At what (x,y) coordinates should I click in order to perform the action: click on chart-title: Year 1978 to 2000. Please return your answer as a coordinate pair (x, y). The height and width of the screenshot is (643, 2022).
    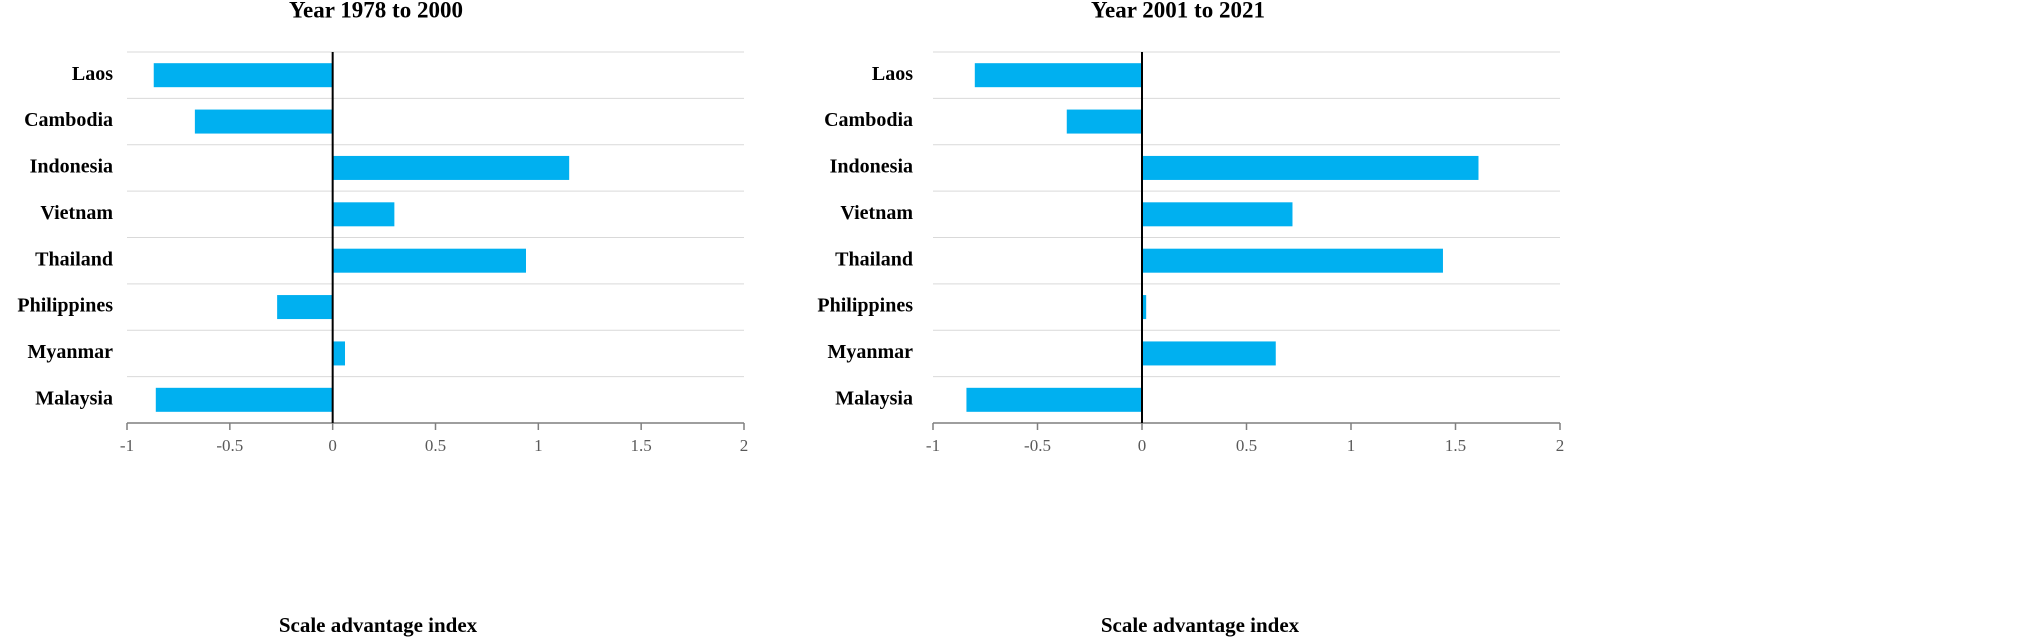
    Looking at the image, I should click on (376, 11).